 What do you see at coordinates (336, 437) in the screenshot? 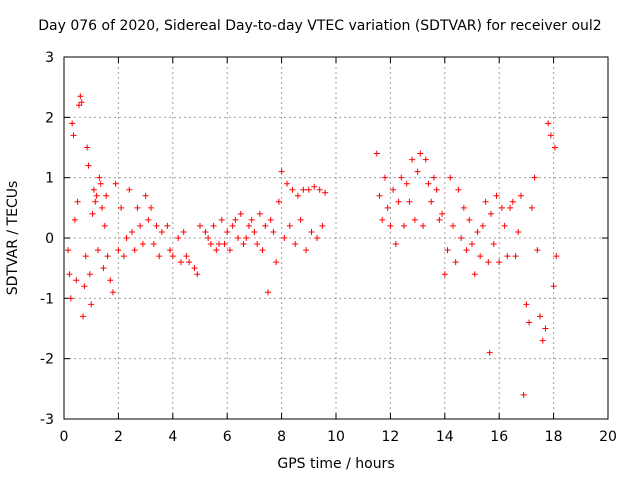
I see `x-tick-label: 10` at bounding box center [336, 437].